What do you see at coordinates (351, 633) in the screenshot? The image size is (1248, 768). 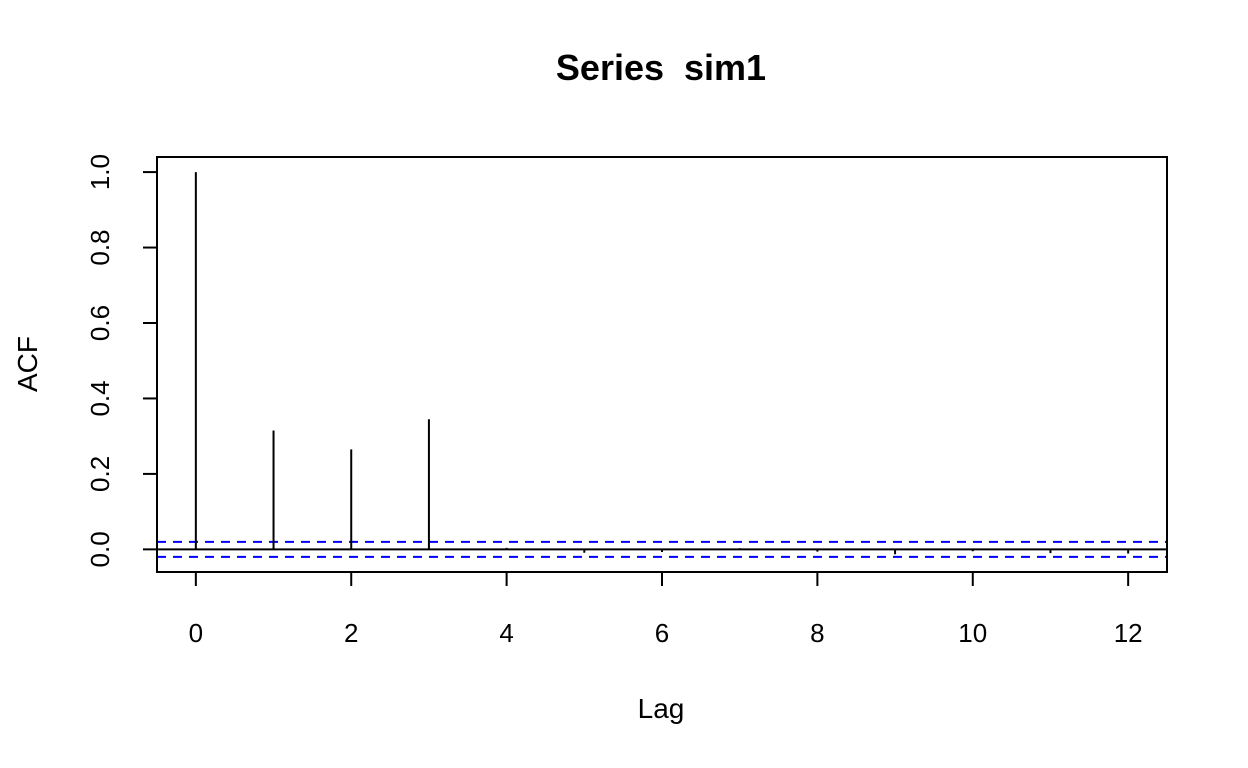 I see `x-tick-label: 2` at bounding box center [351, 633].